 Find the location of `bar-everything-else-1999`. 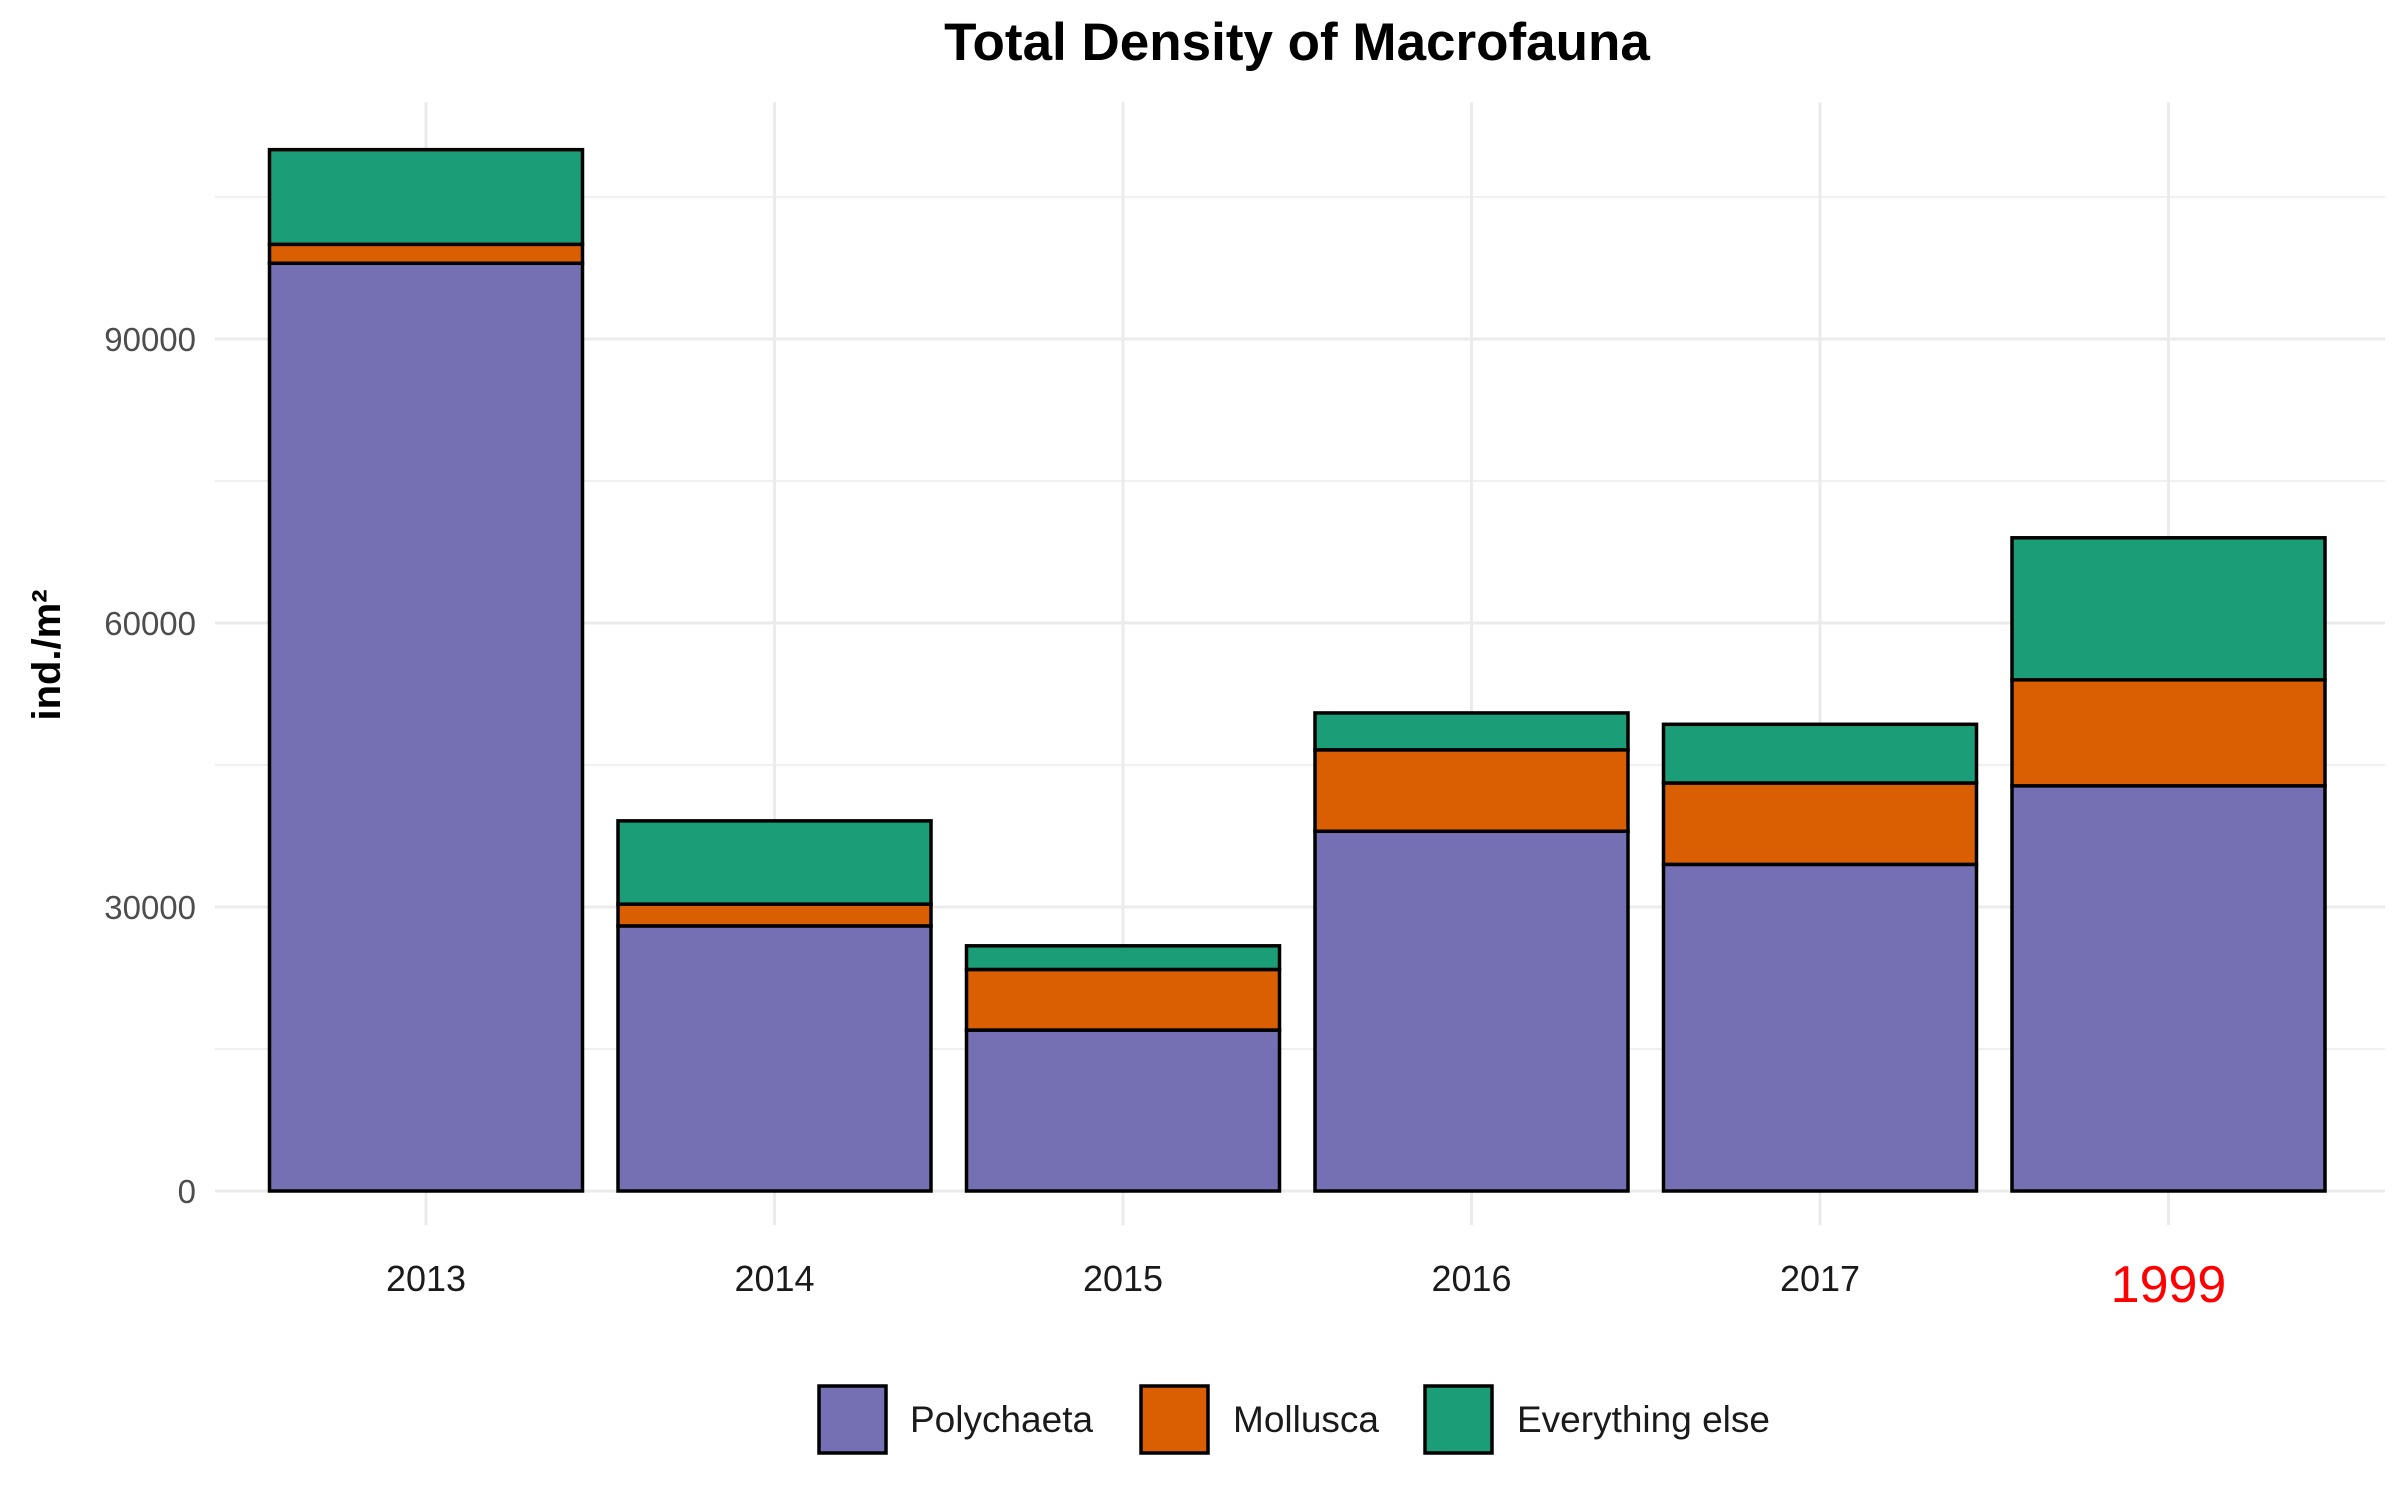

bar-everything-else-1999 is located at coordinates (2168, 609).